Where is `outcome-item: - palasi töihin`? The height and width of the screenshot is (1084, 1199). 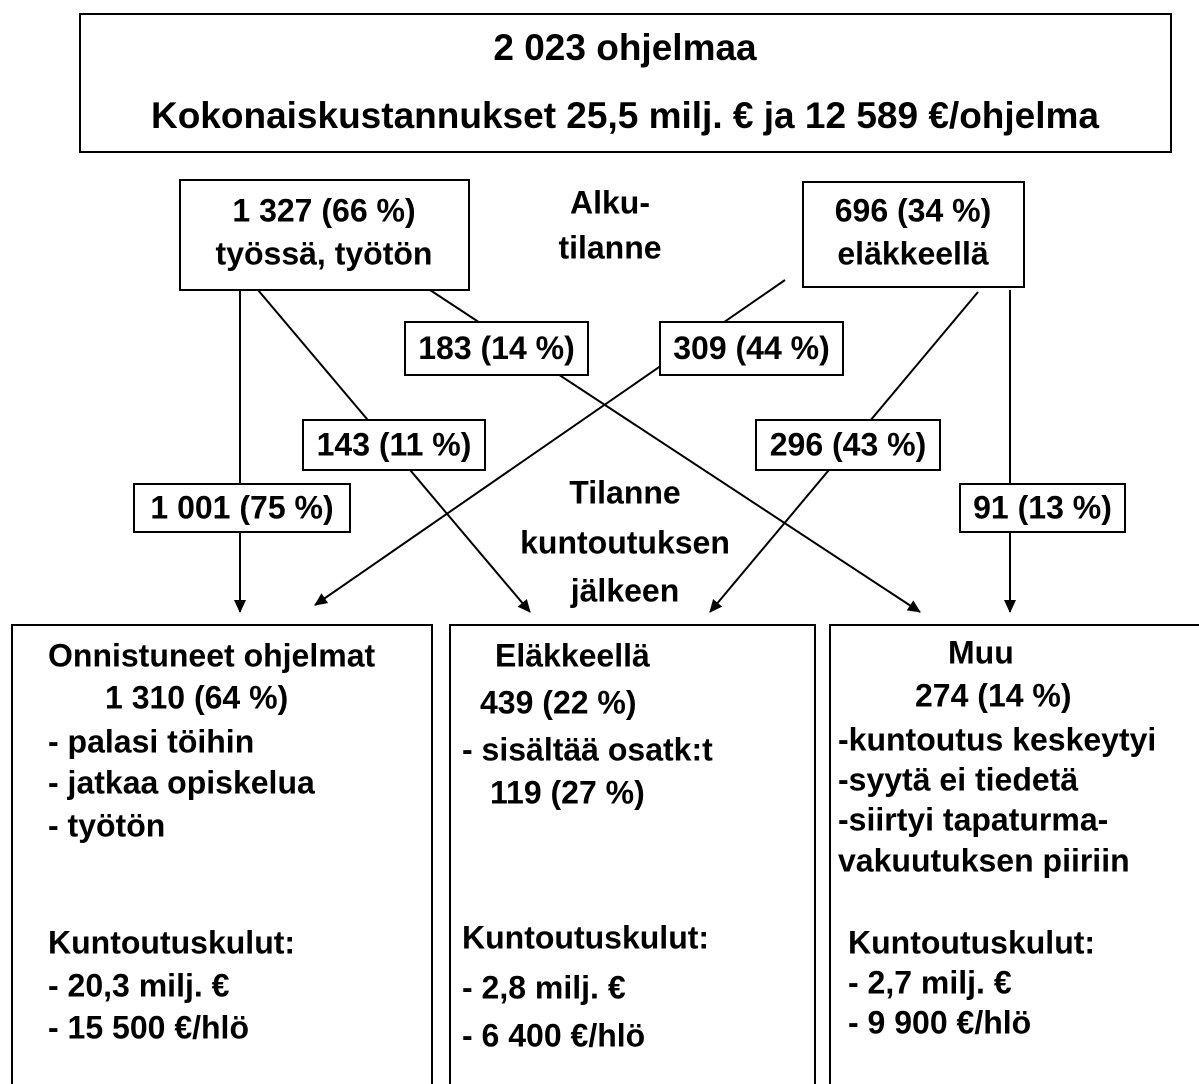 outcome-item: - palasi töihin is located at coordinates (151, 741).